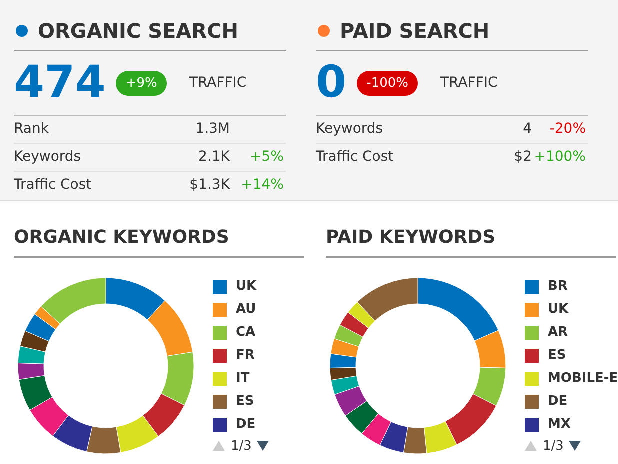 This screenshot has width=618, height=464. I want to click on legend-label: AR, so click(558, 332).